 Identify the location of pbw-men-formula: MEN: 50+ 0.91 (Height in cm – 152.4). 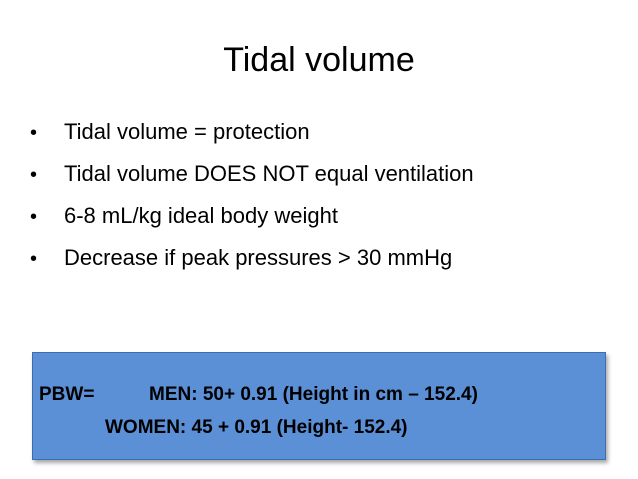
(313, 394).